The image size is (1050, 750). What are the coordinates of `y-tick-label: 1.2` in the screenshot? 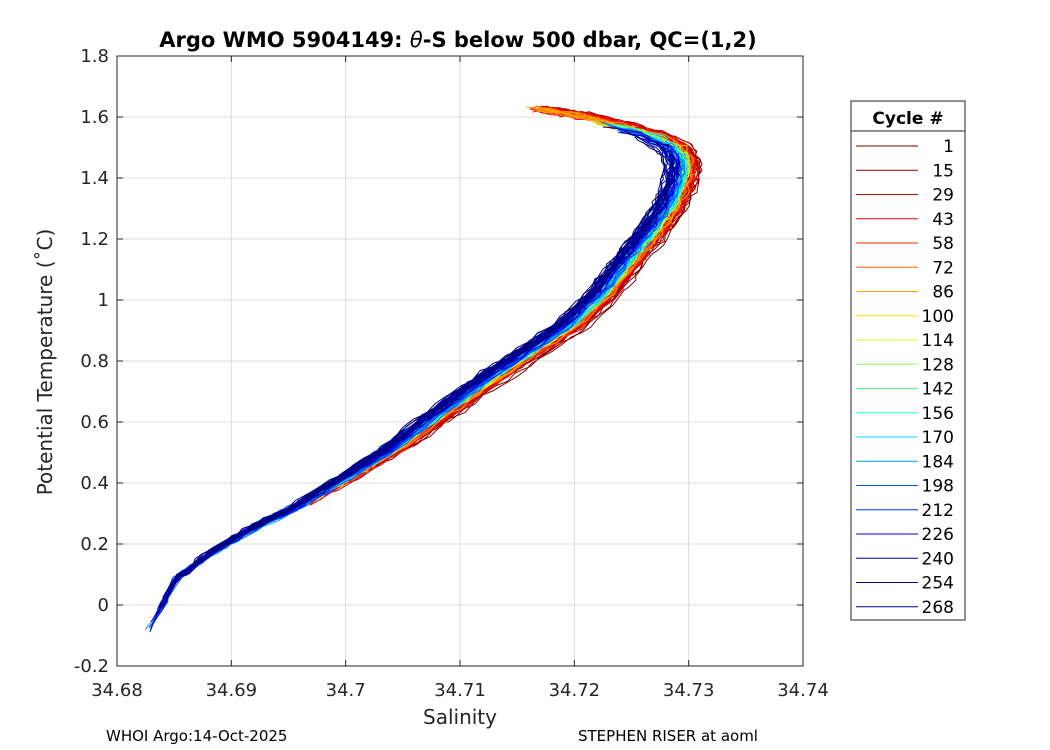 It's located at (94, 239).